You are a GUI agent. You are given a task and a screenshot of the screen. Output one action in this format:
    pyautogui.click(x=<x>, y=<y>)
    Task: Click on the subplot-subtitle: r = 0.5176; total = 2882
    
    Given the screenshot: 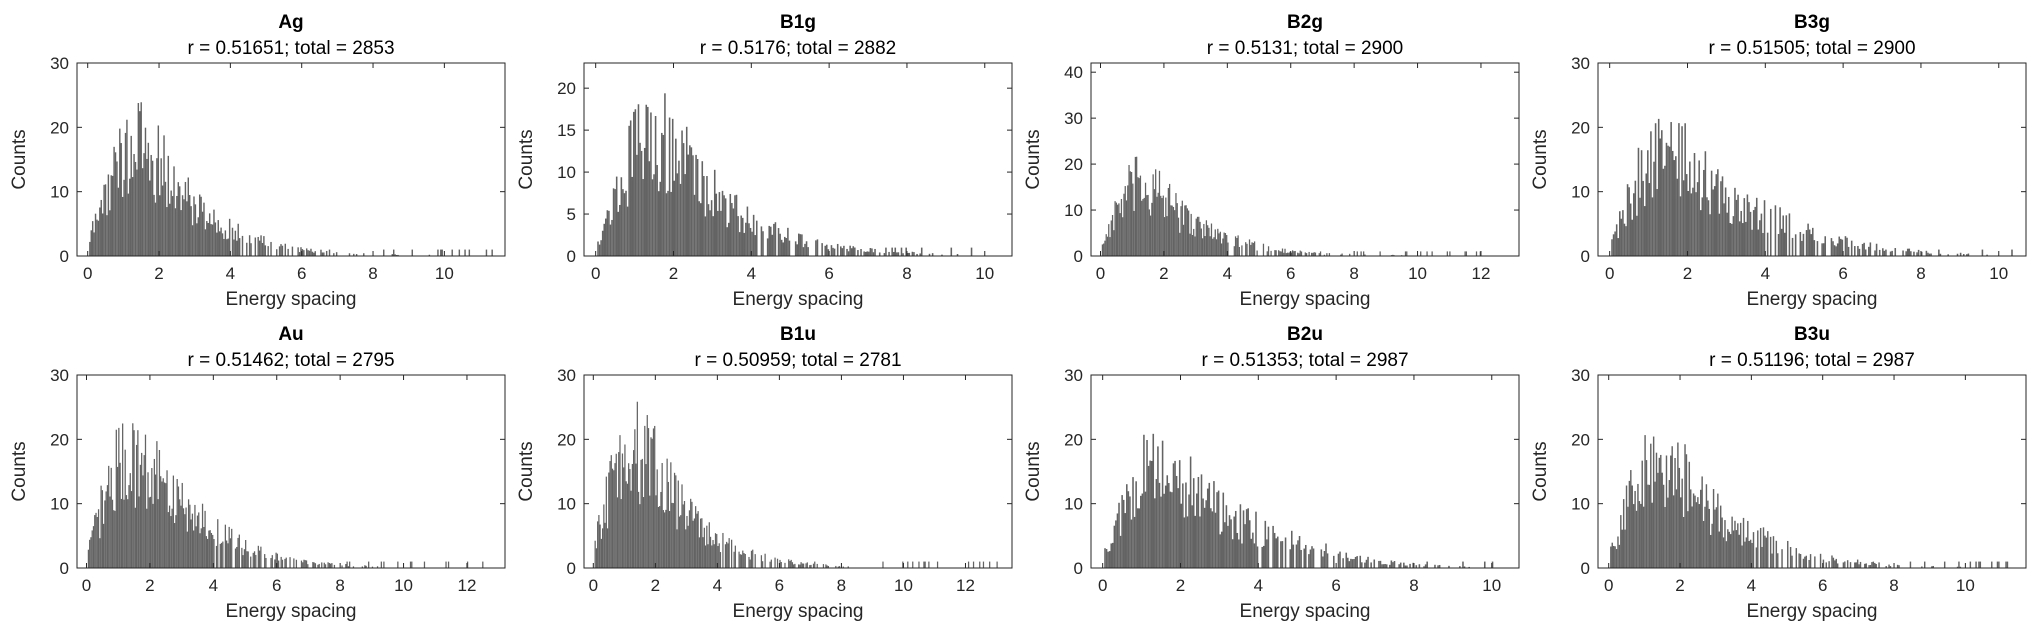 What is the action you would take?
    pyautogui.click(x=798, y=48)
    